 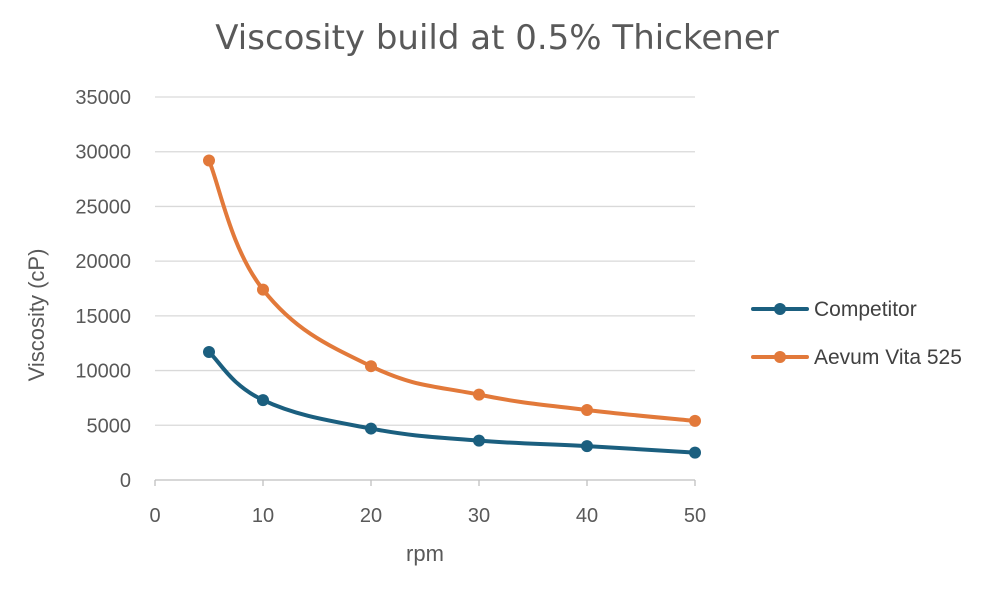 What do you see at coordinates (36, 315) in the screenshot?
I see `y-axis-title: Viscosity (cP)` at bounding box center [36, 315].